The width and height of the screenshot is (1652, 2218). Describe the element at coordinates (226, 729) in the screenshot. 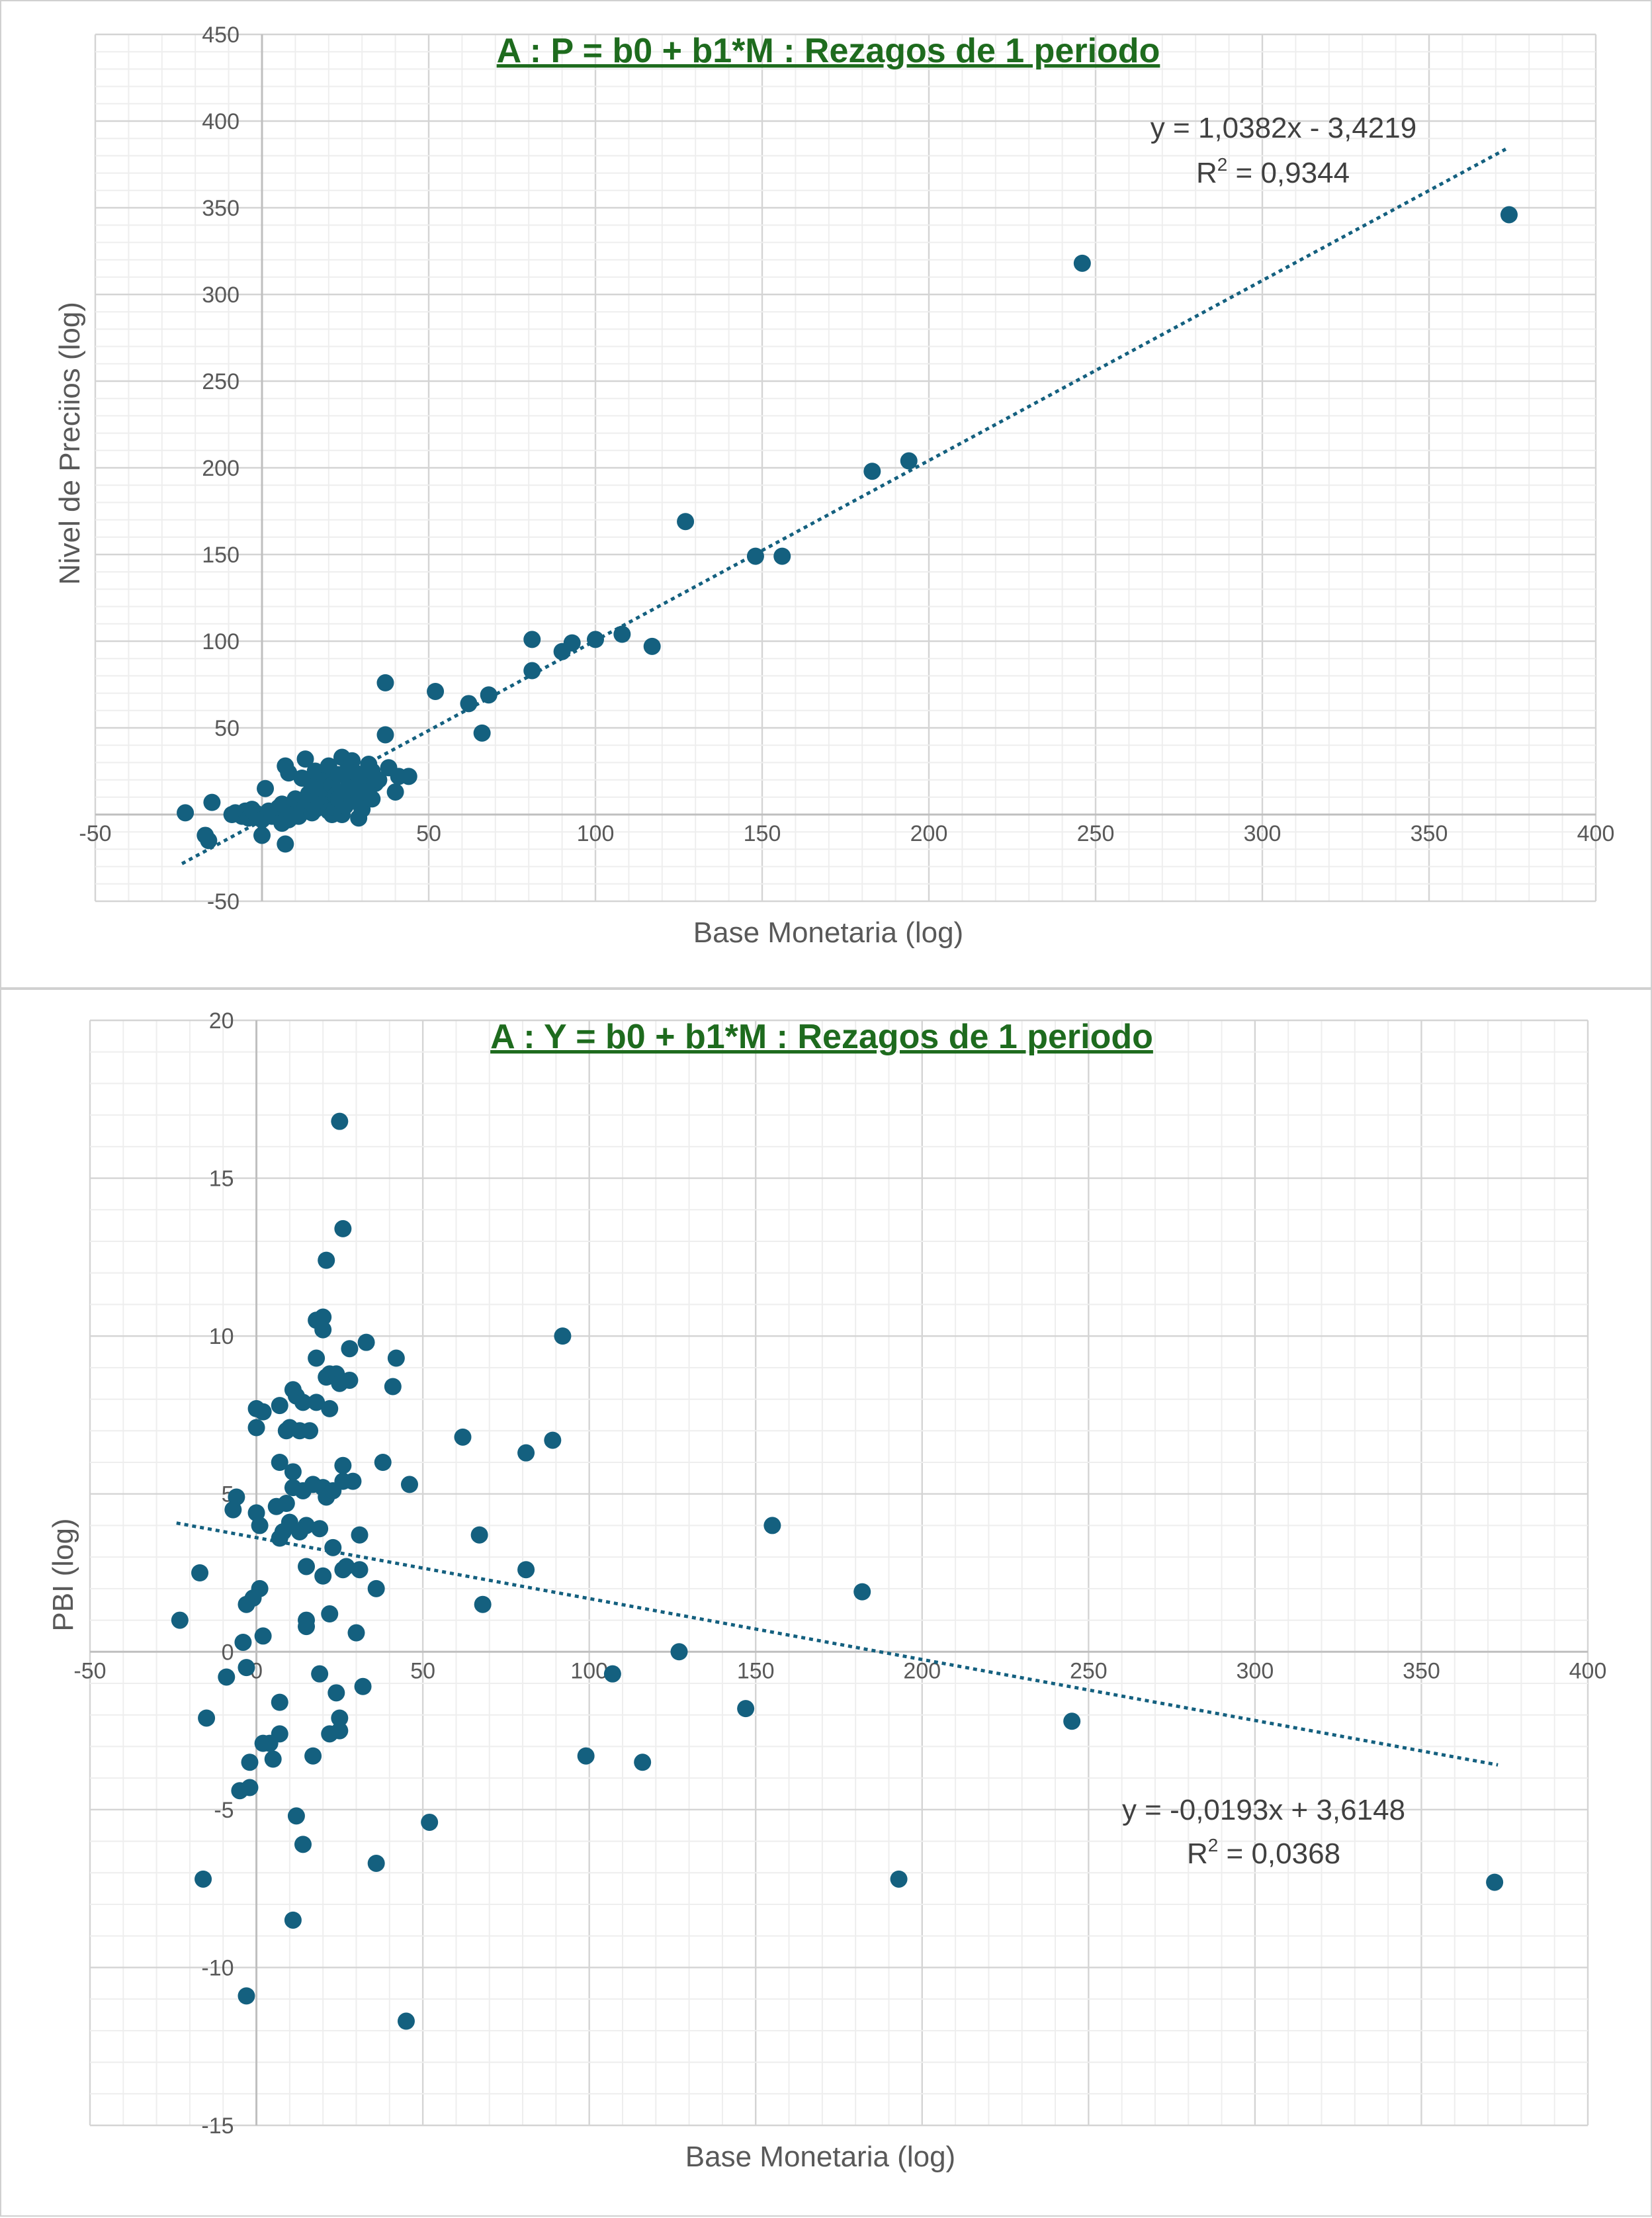

I see `y-tick-label: 50` at that location.